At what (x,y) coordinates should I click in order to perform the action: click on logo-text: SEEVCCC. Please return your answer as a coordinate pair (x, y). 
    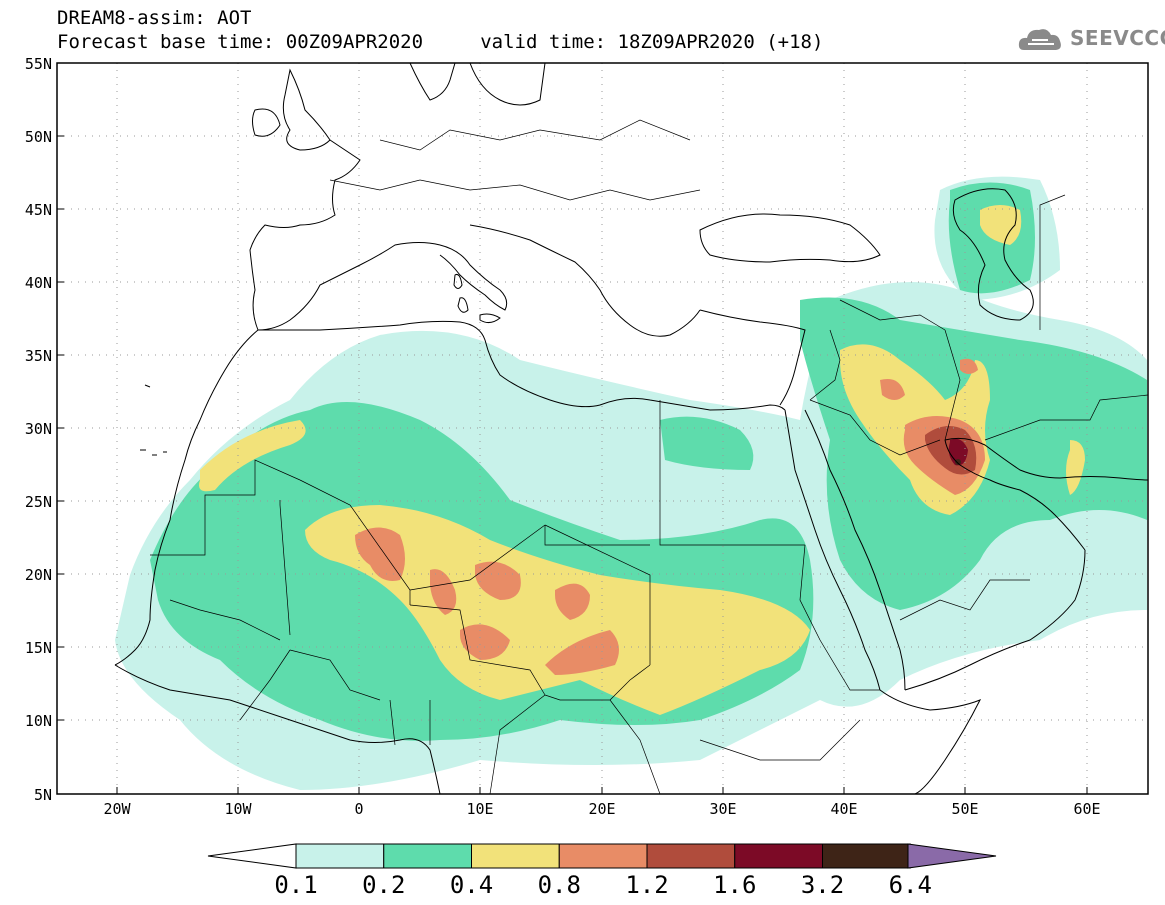
    Looking at the image, I should click on (1117, 38).